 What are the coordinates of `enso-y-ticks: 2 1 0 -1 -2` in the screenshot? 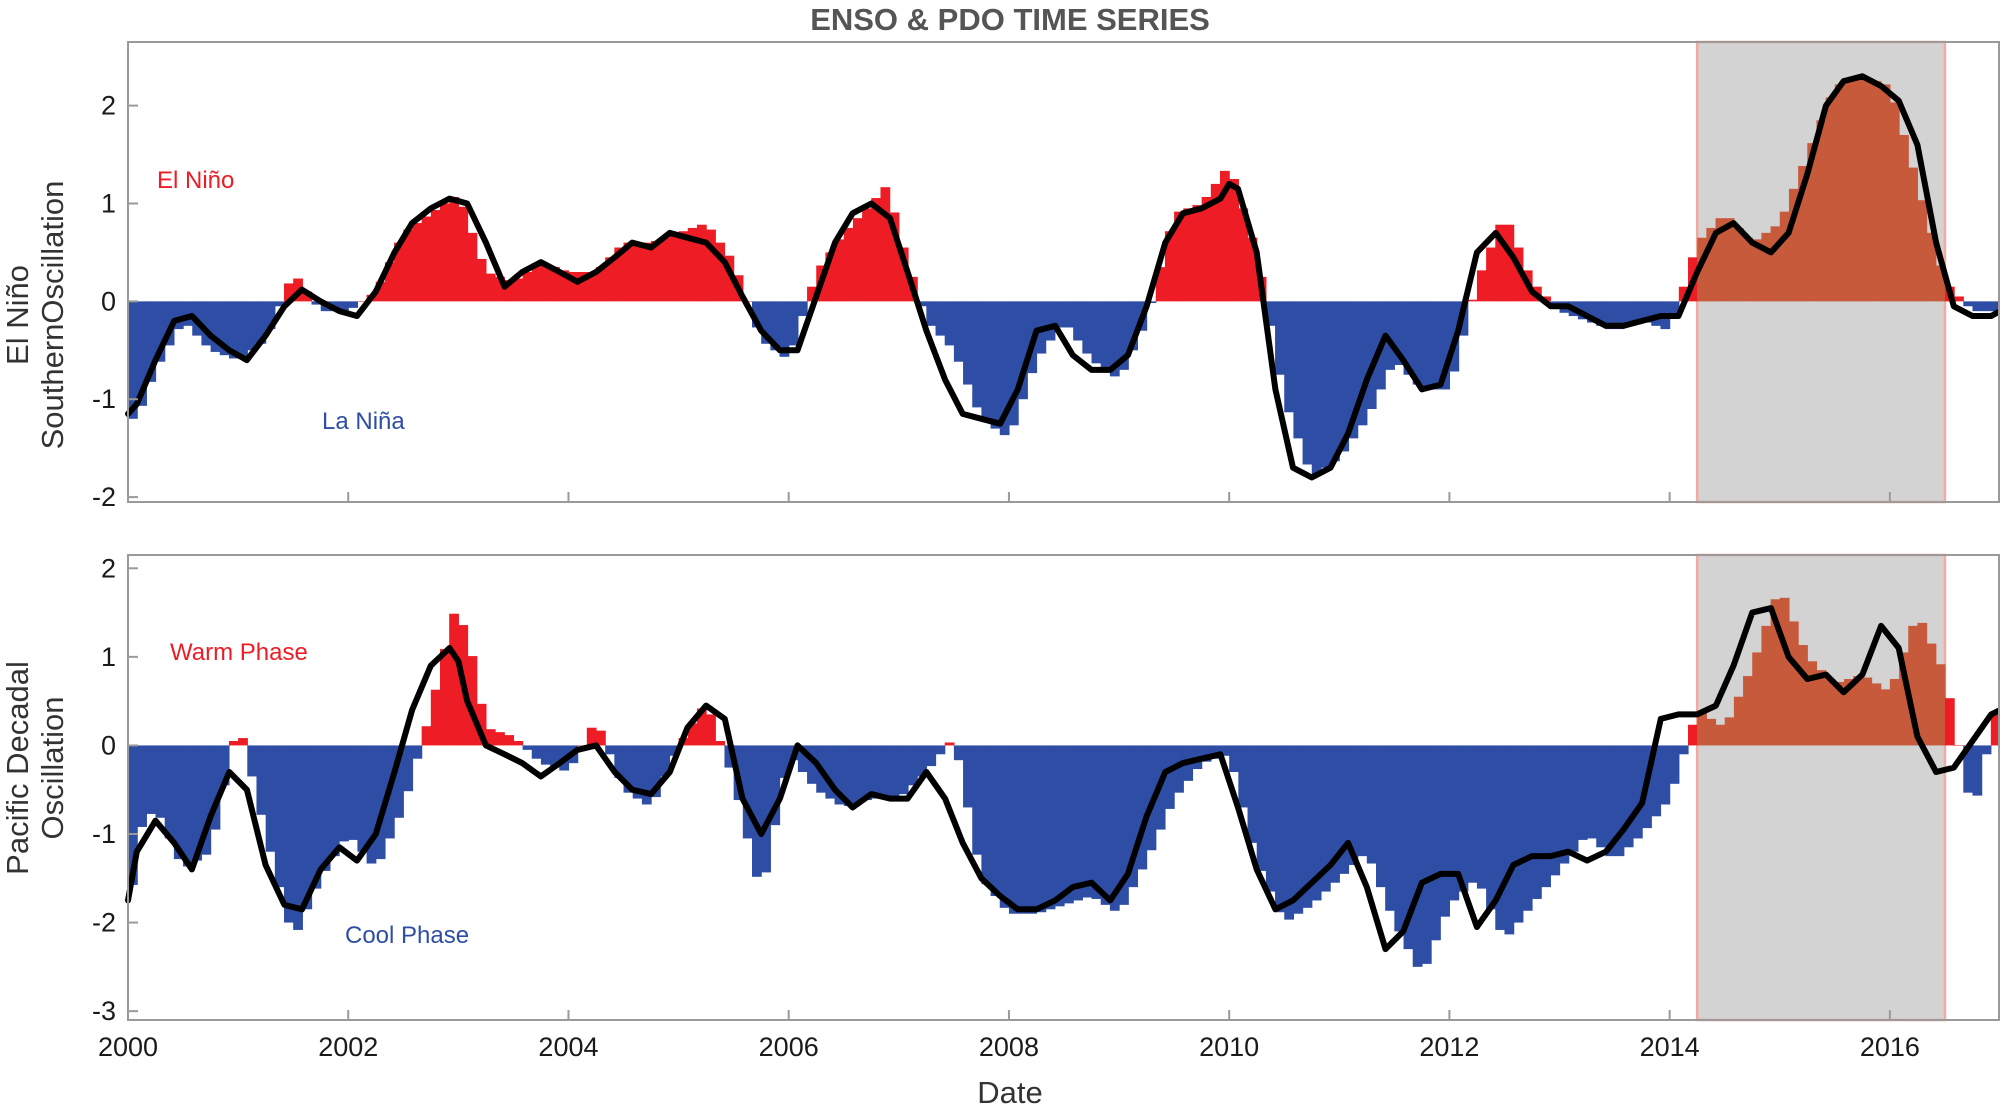 It's located at (115, 301).